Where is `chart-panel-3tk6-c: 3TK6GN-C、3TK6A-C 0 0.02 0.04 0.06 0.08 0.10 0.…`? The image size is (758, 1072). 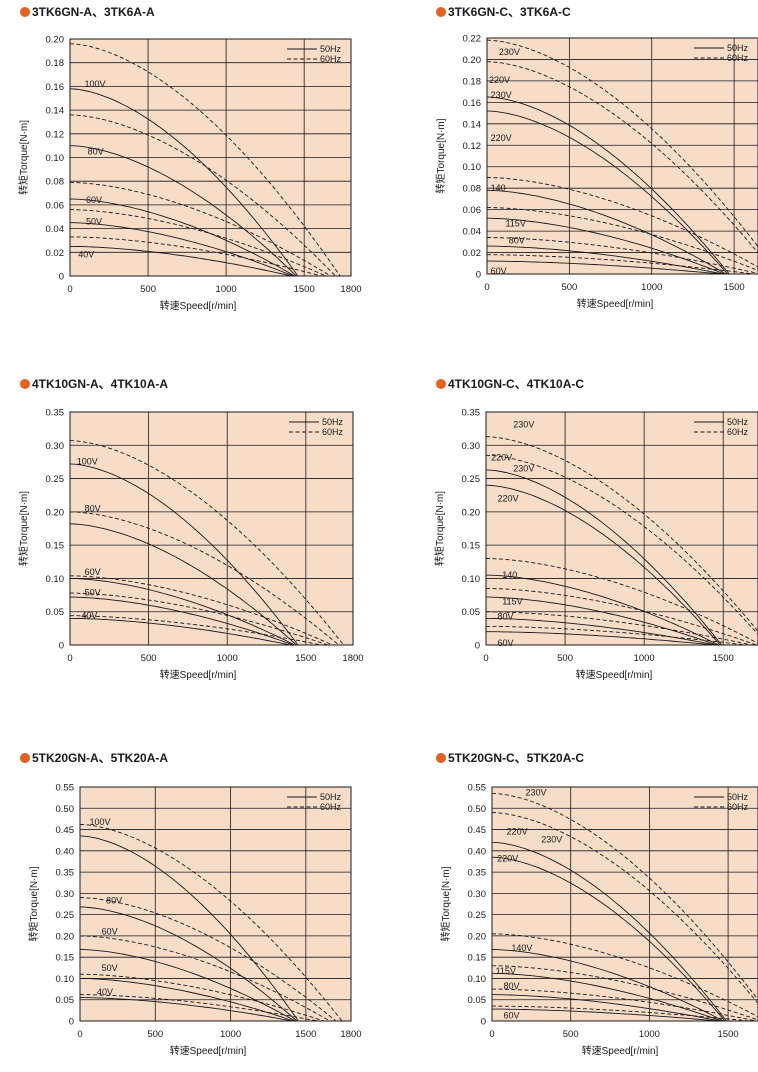 chart-panel-3tk6-c: 3TK6GN-C、3TK6A-C 0 0.02 0.04 0.06 0.08 0.10 0.… is located at coordinates (587, 165).